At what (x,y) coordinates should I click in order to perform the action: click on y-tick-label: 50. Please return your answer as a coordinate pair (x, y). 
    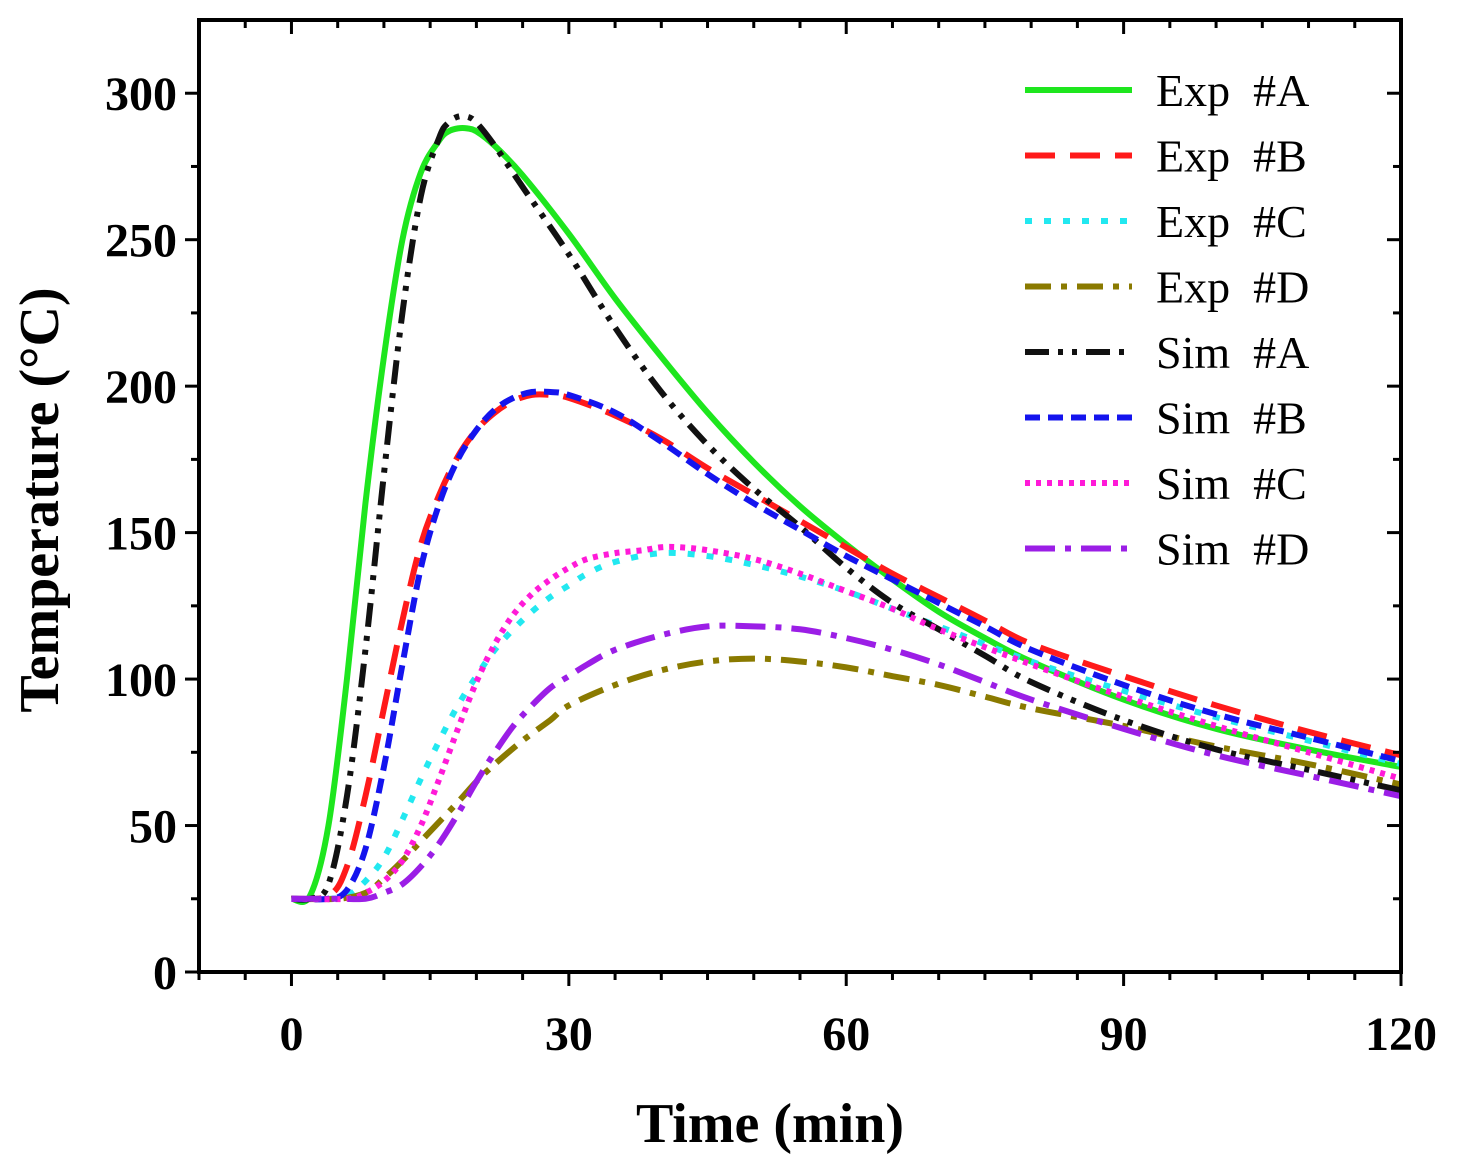
    Looking at the image, I should click on (153, 827).